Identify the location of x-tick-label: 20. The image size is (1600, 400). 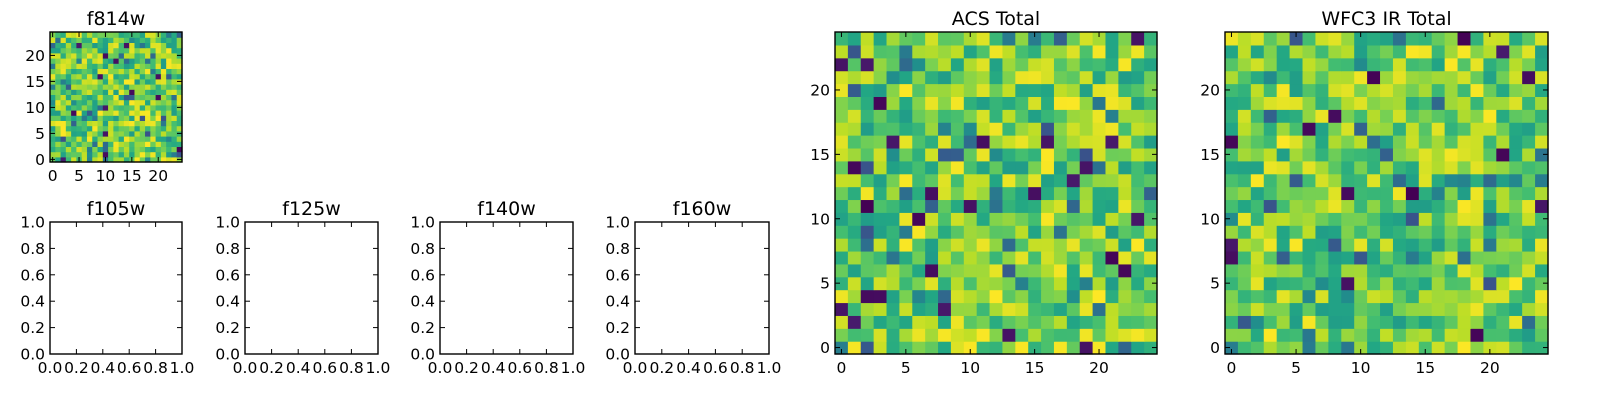
(1490, 368).